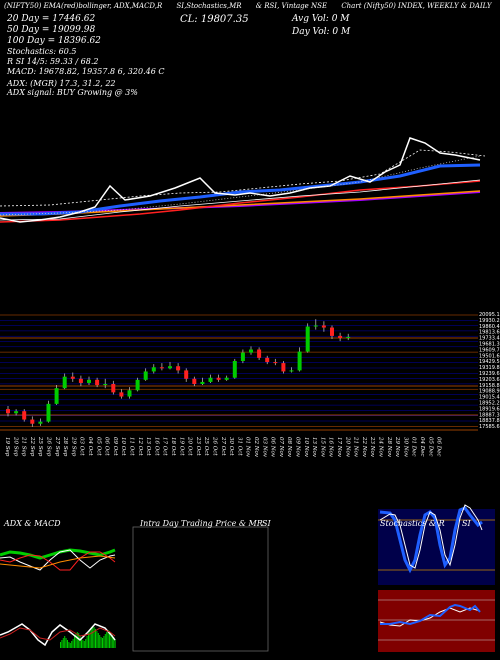 The width and height of the screenshot is (500, 660). Describe the element at coordinates (489, 339) in the screenshot. I see `price-axis-label: 19733.4` at that location.